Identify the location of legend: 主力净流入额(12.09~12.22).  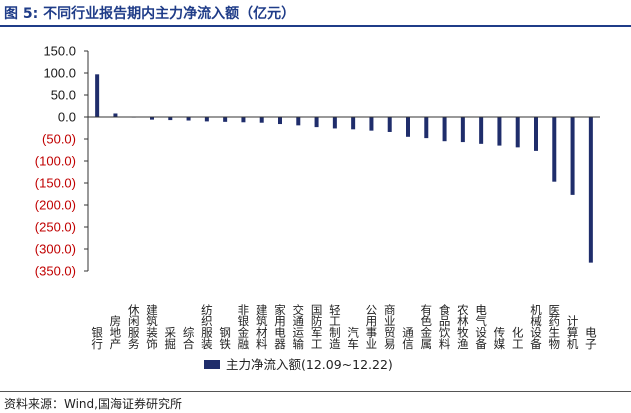
(298, 364).